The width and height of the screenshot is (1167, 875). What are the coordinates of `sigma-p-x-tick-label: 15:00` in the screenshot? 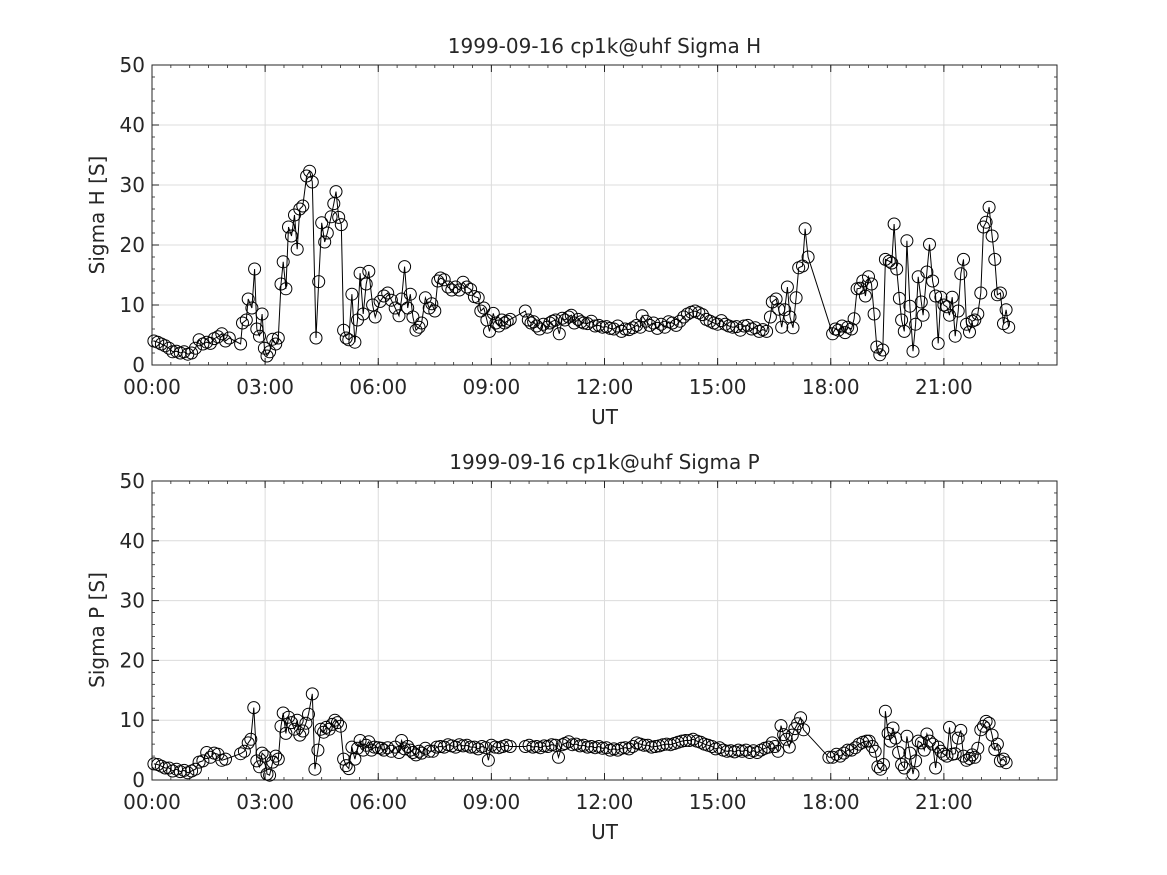 It's located at (718, 802).